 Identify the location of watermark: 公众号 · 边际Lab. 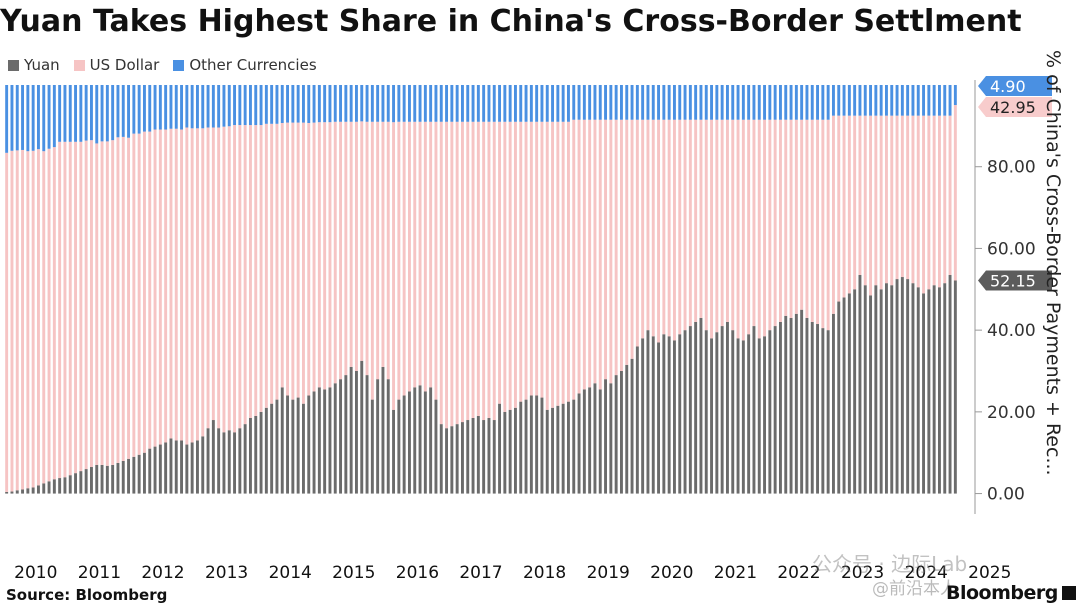
(890, 564).